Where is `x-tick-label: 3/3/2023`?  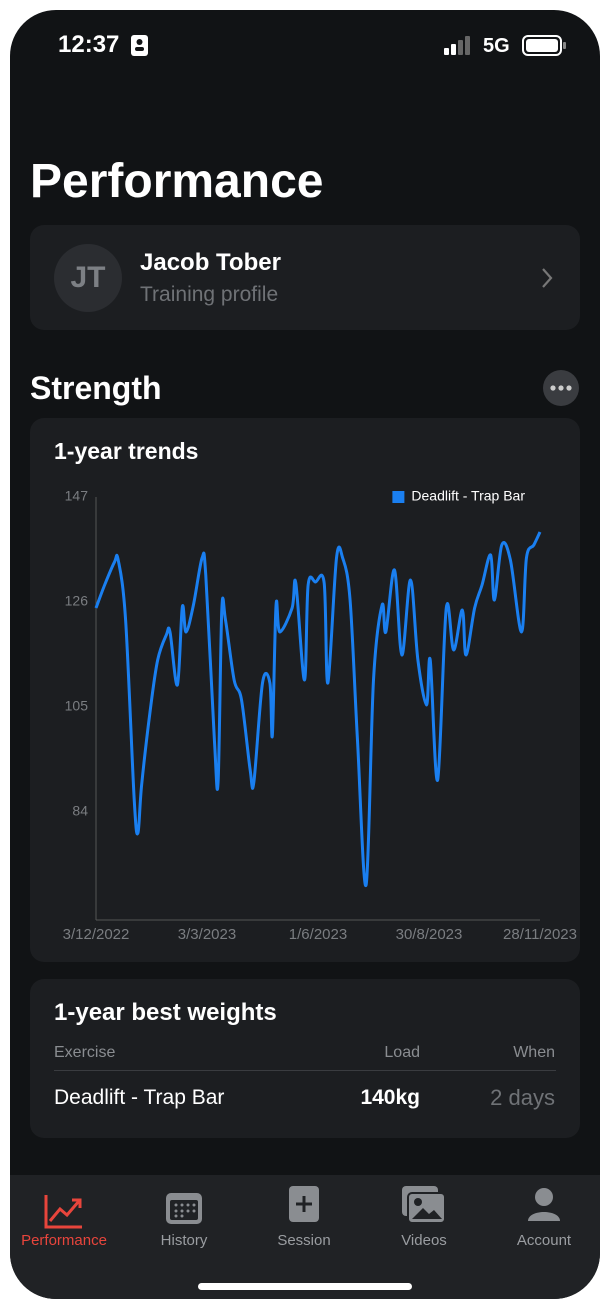
x-tick-label: 3/3/2023 is located at coordinates (207, 934).